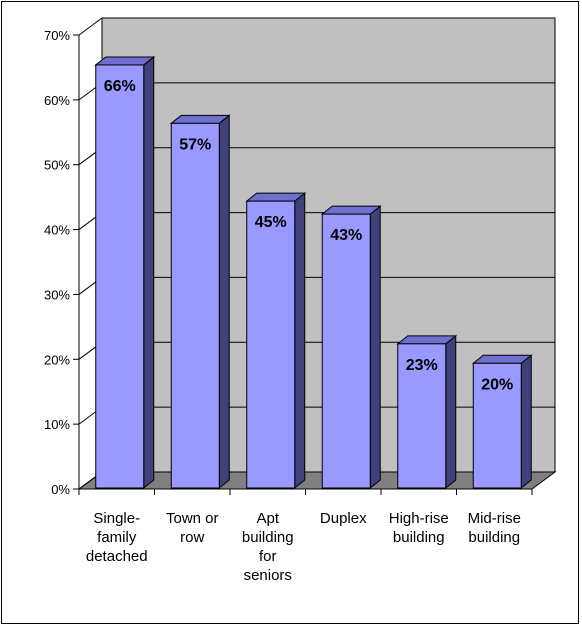 The image size is (582, 627). Describe the element at coordinates (116, 518) in the screenshot. I see `category-label: Single-` at that location.